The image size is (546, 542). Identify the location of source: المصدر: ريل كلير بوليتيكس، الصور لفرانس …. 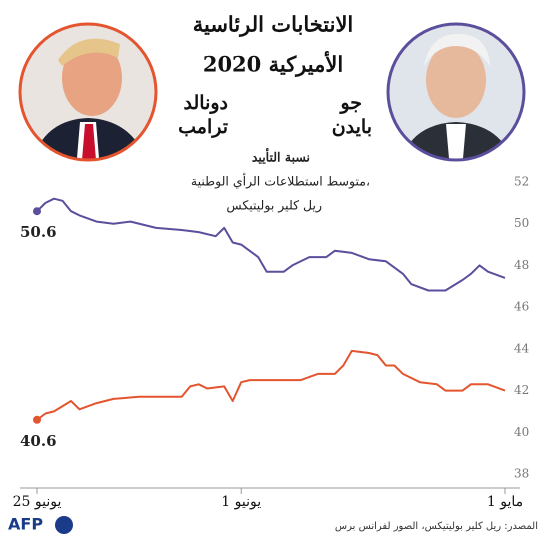
(436, 526).